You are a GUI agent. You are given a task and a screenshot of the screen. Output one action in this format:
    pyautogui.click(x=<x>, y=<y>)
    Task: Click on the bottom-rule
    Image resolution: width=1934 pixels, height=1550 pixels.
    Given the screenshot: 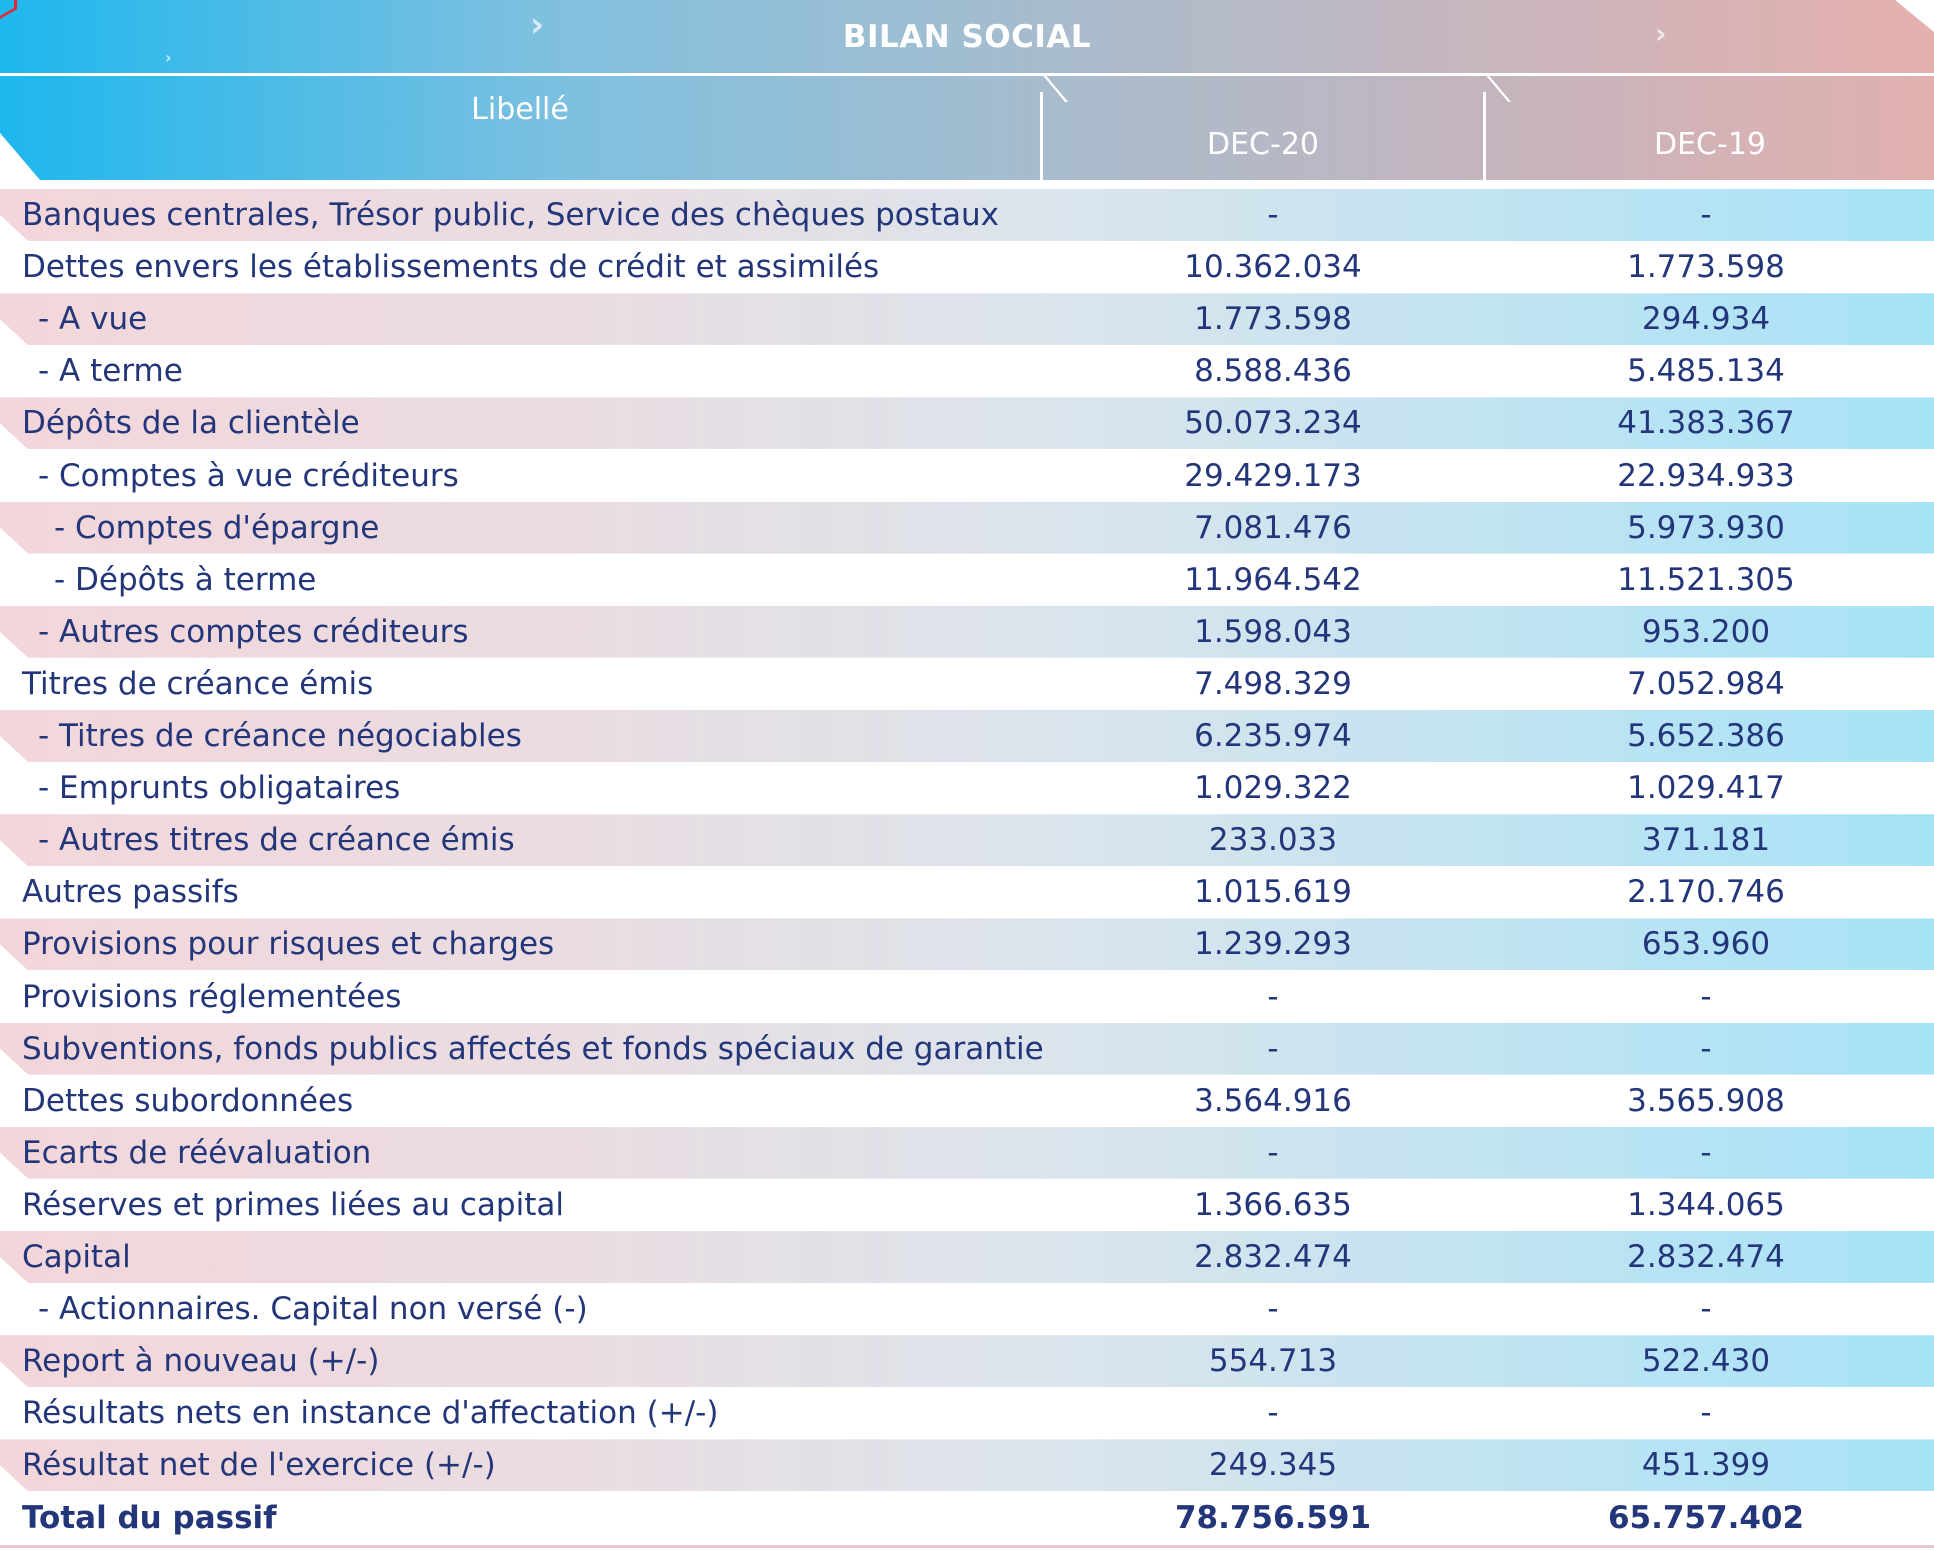 What is the action you would take?
    pyautogui.click(x=967, y=1546)
    